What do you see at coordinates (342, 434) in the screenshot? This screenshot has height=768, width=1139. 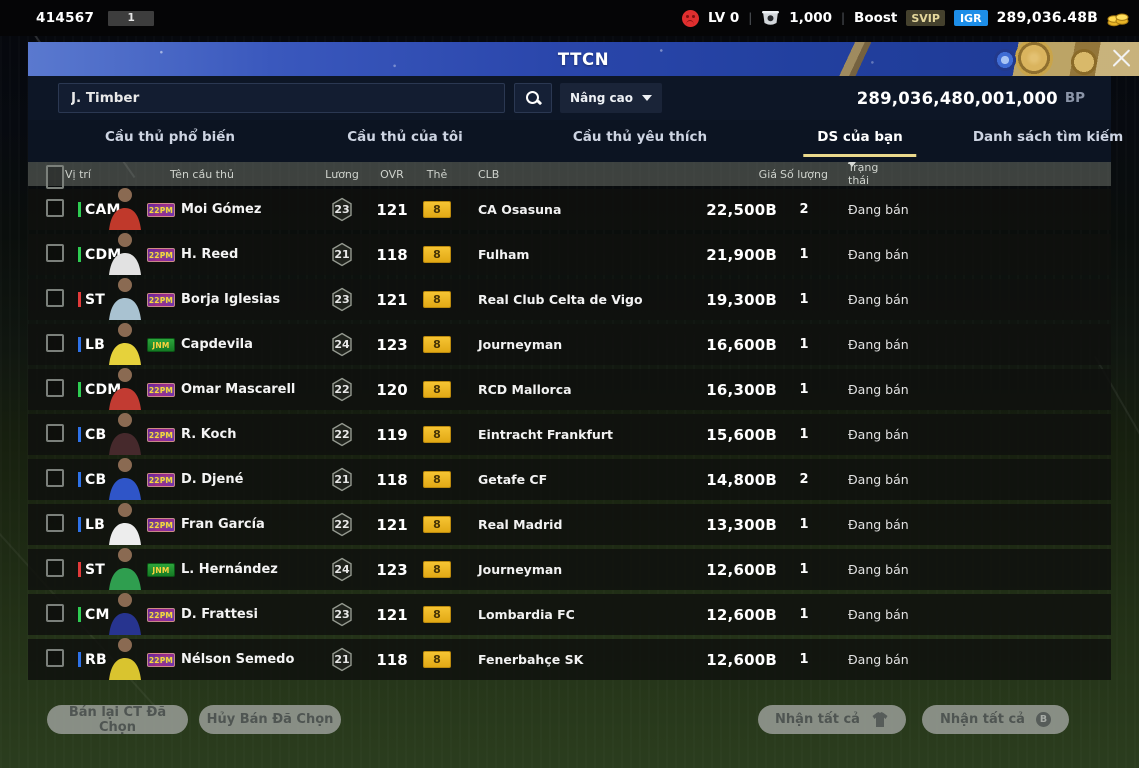 I see `wage-badge: 22` at bounding box center [342, 434].